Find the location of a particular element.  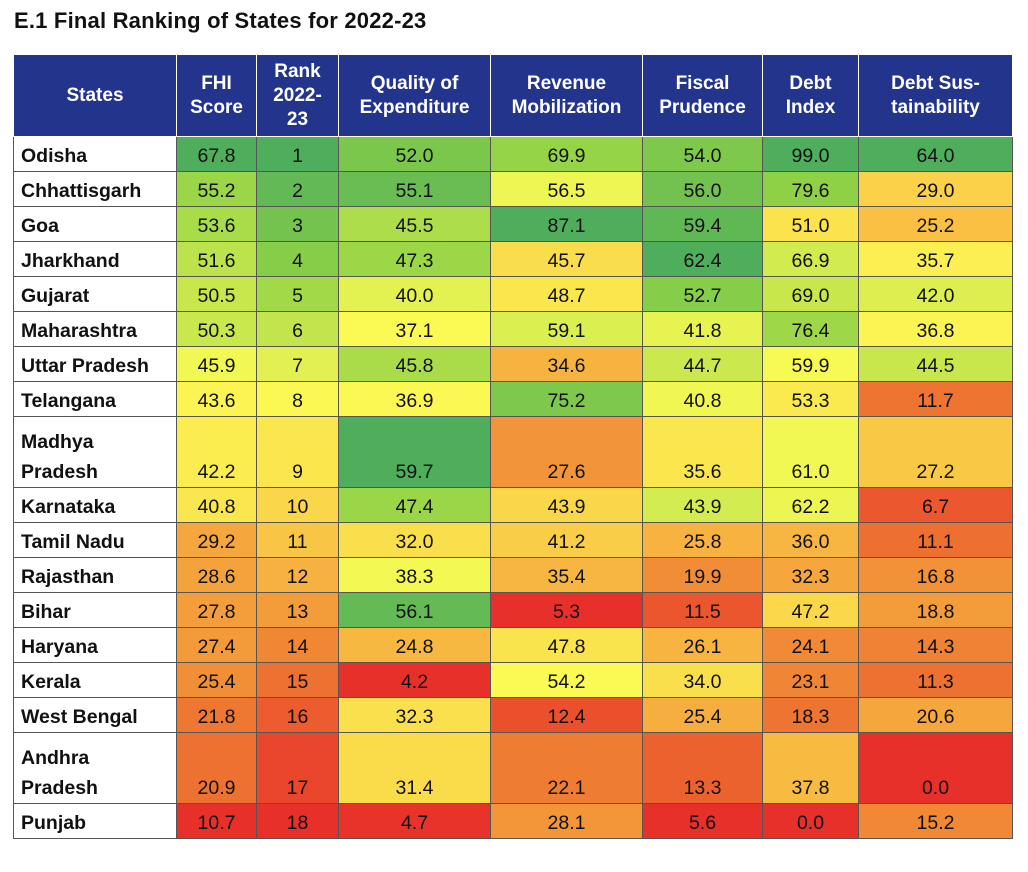

state-name: Telangana is located at coordinates (95, 399).